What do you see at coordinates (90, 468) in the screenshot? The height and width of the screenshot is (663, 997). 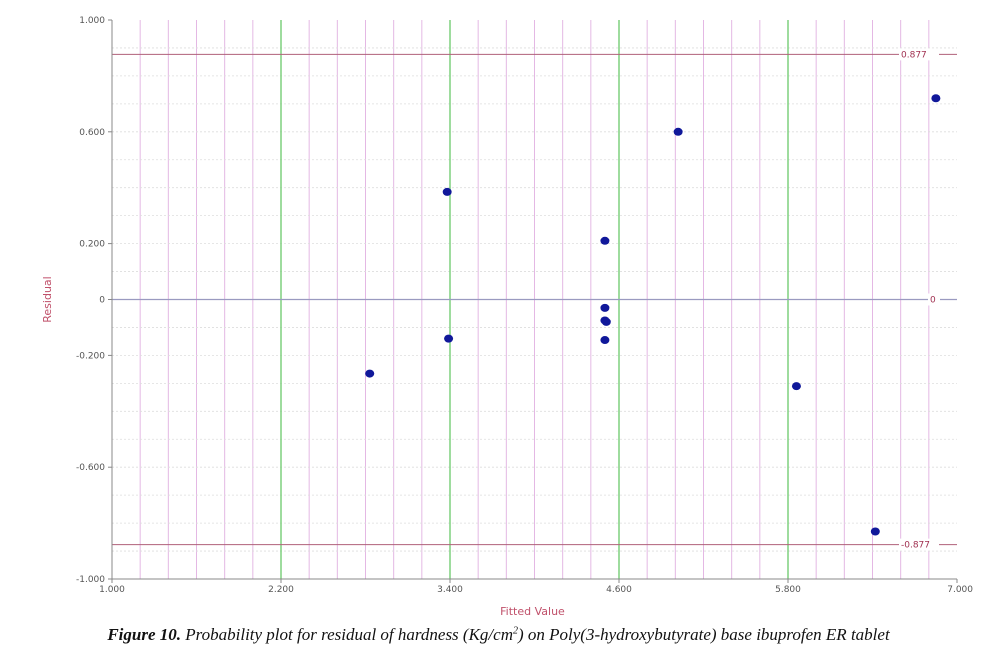 I see `y-tick-label: -0.600` at bounding box center [90, 468].